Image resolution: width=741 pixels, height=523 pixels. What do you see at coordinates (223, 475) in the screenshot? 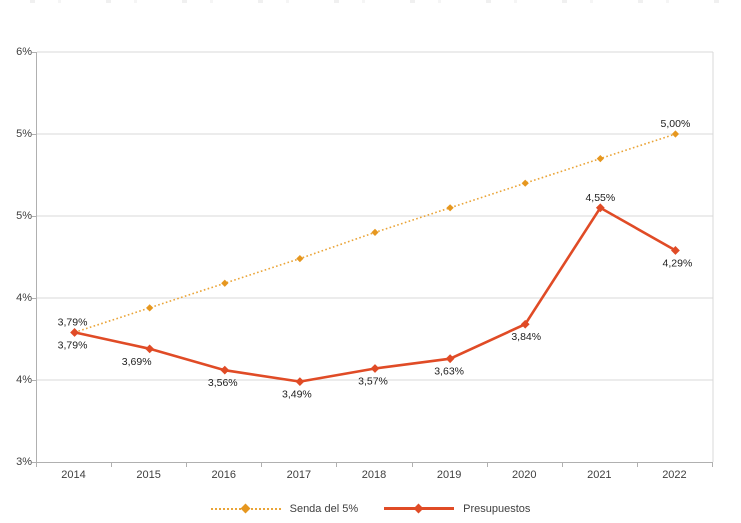
I see `x-tick-label: 2016` at bounding box center [223, 475].